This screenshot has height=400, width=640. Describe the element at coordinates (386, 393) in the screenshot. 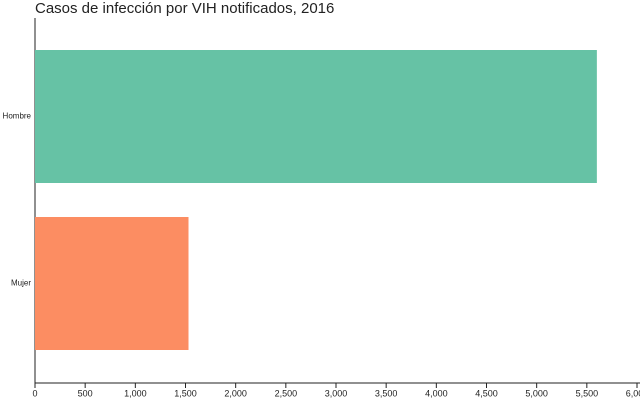

I see `x-tick-label: 3,500` at that location.